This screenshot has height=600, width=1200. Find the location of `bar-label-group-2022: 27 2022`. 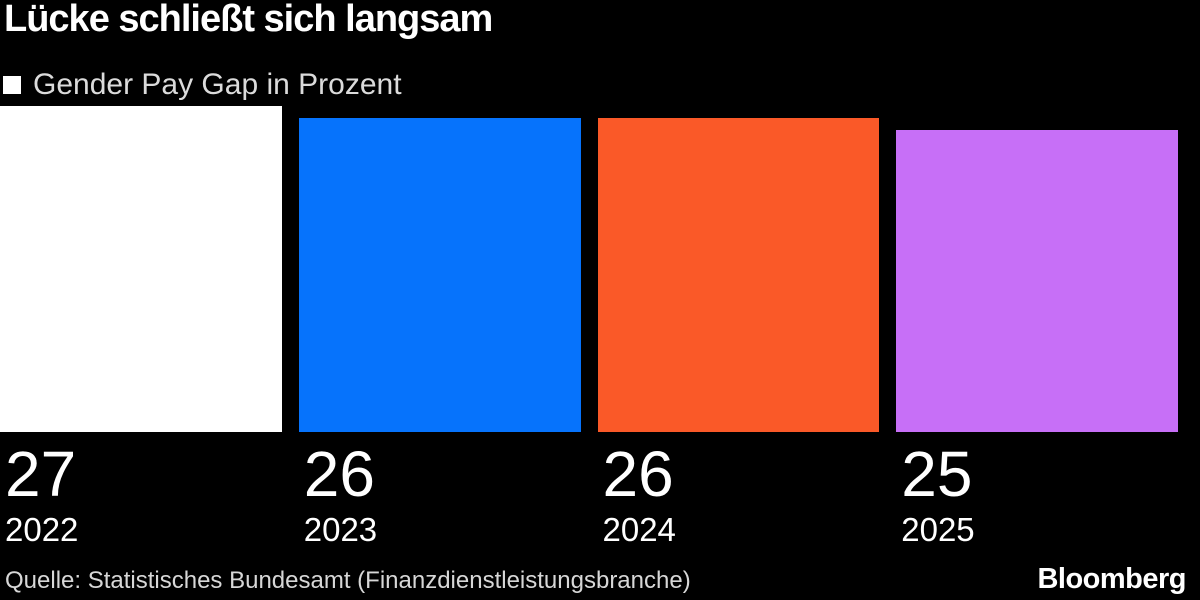

bar-label-group-2022: 27 2022 is located at coordinates (141, 489).